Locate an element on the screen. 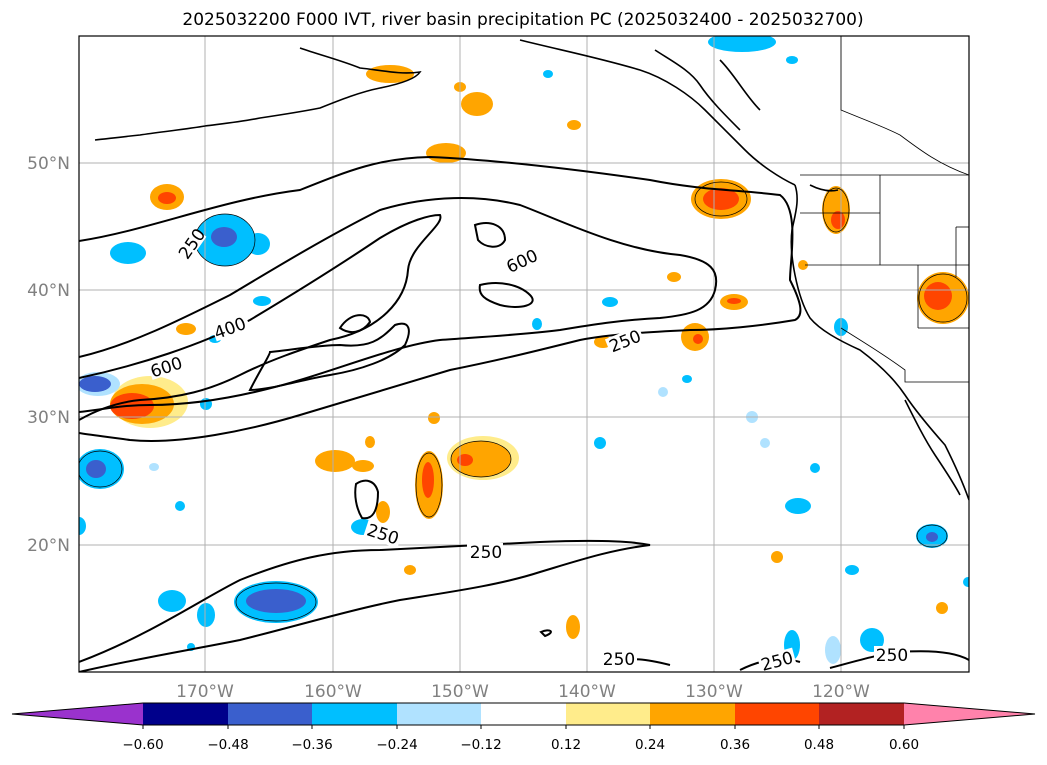 This screenshot has height=765, width=1047. lon-label: 150°W is located at coordinates (460, 692).